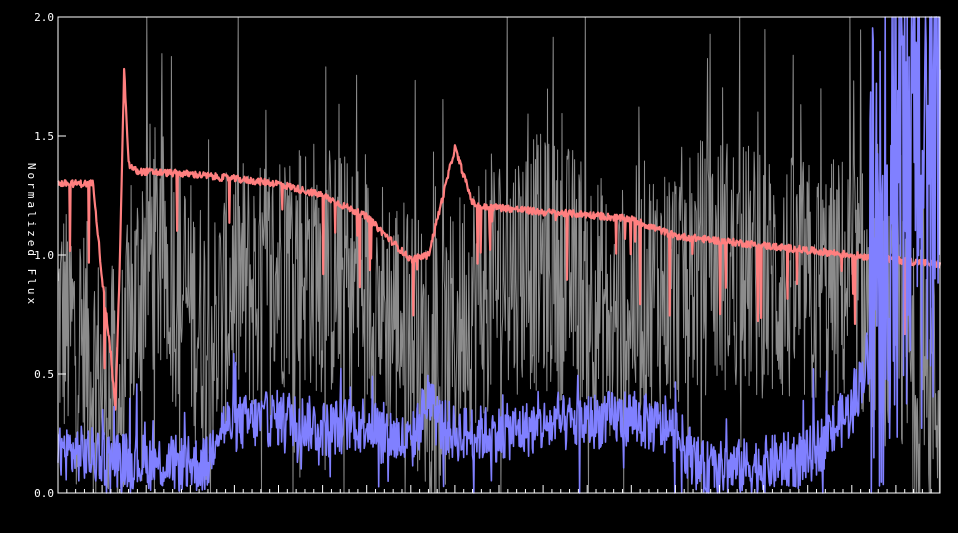 The image size is (958, 533). Describe the element at coordinates (44, 17) in the screenshot. I see `y-tick-label: 2.0` at that location.